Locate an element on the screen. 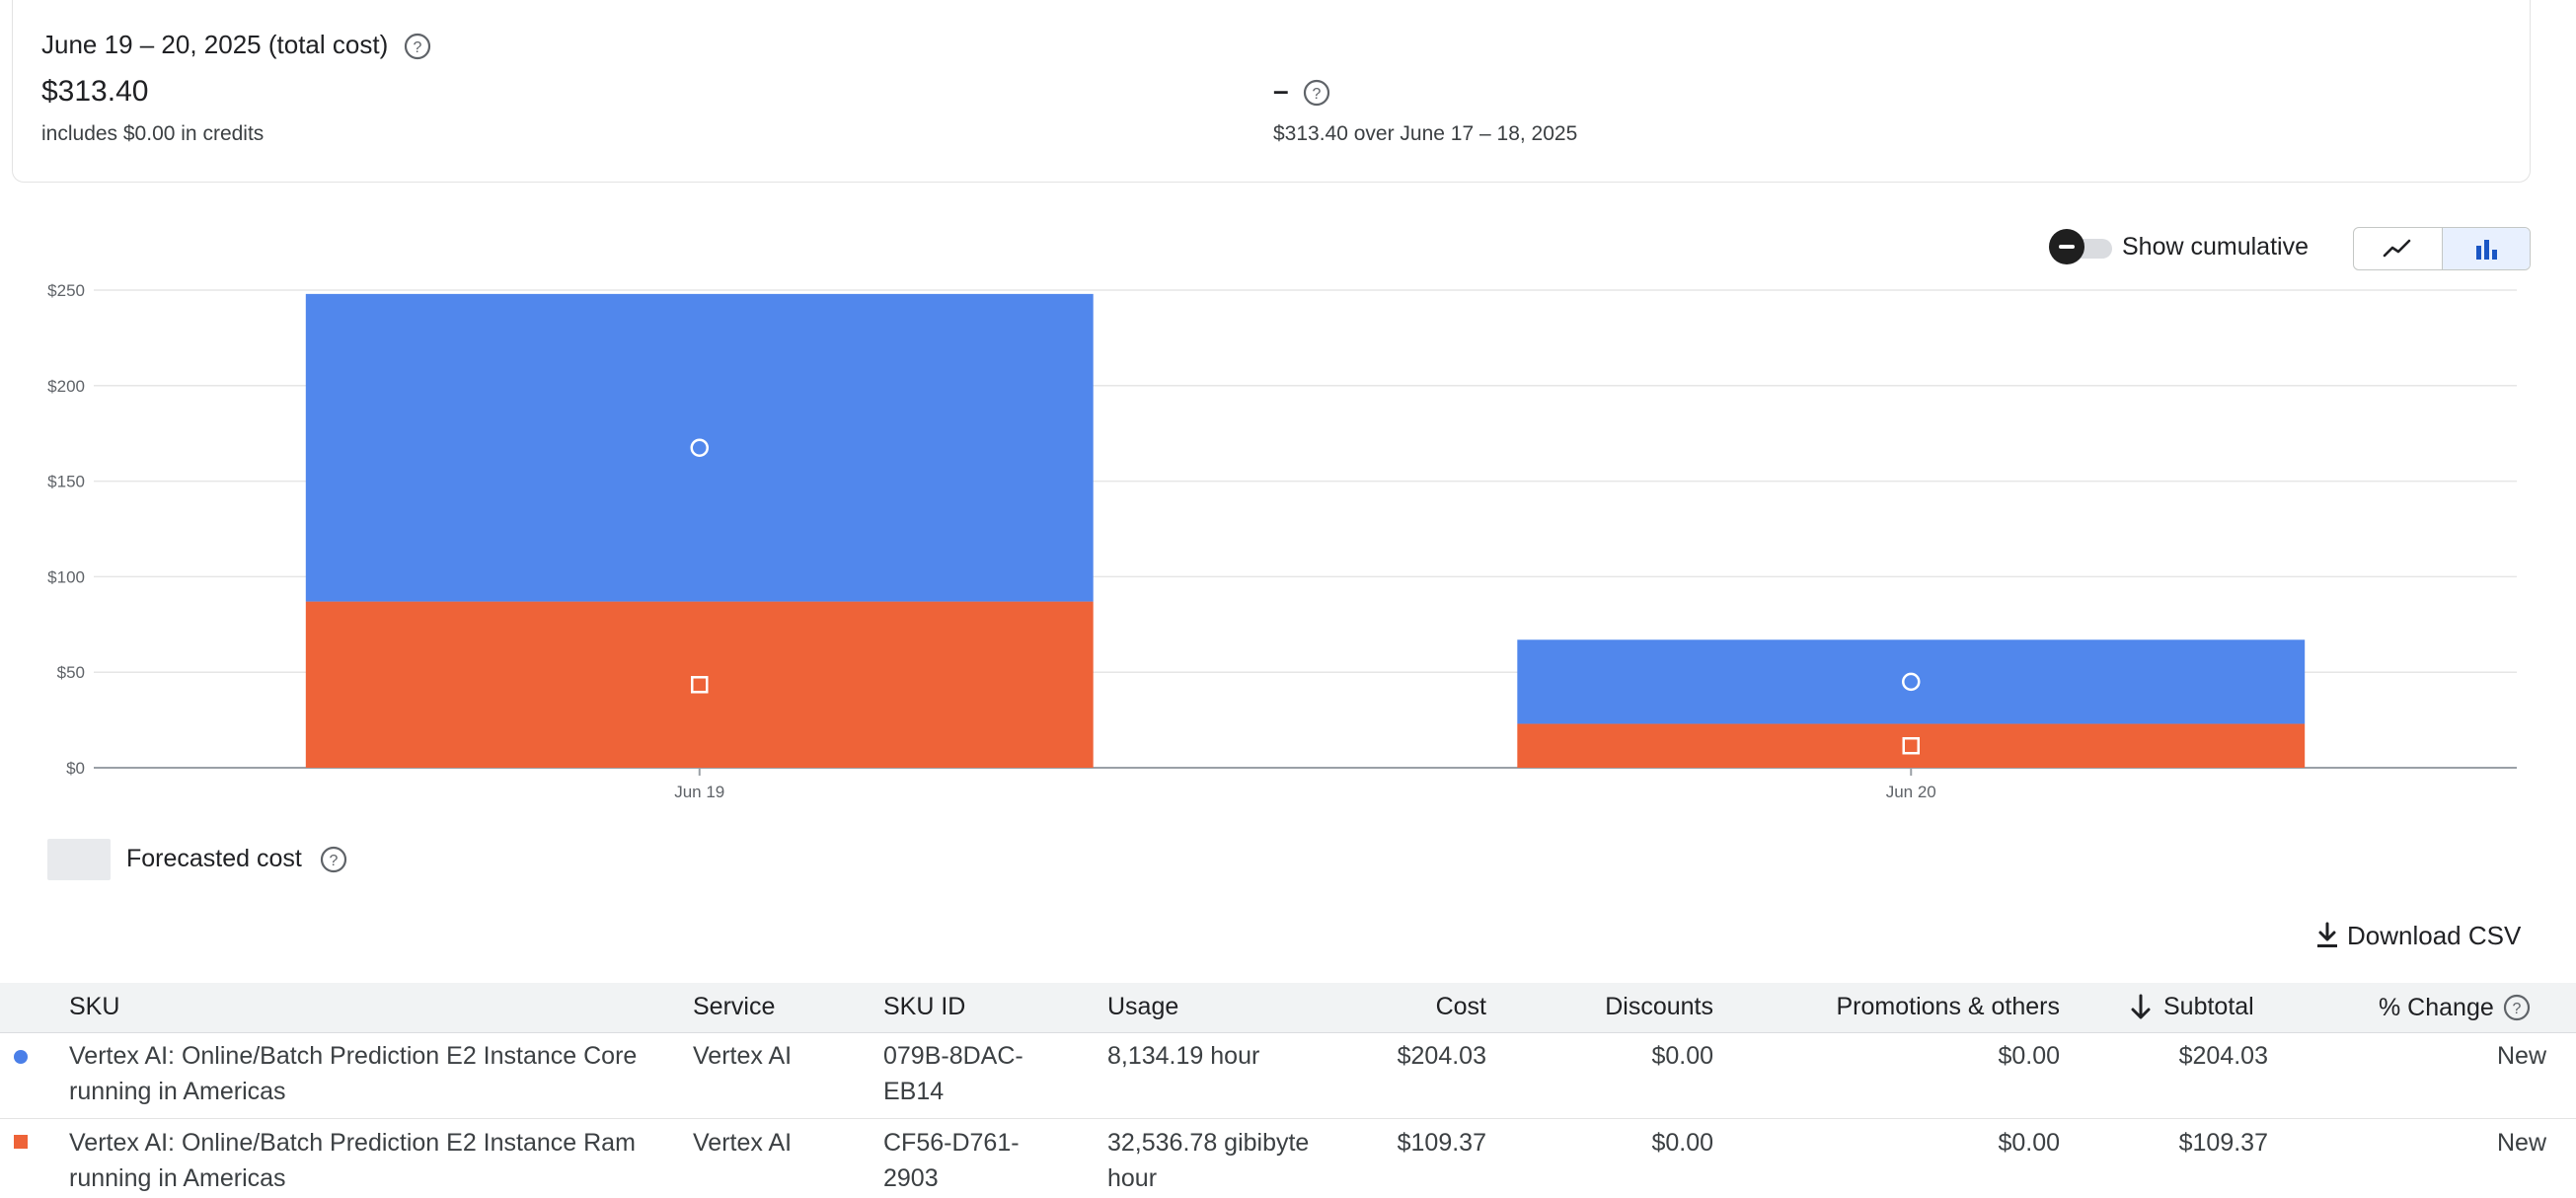  y-tick-label: $250 is located at coordinates (66, 290).